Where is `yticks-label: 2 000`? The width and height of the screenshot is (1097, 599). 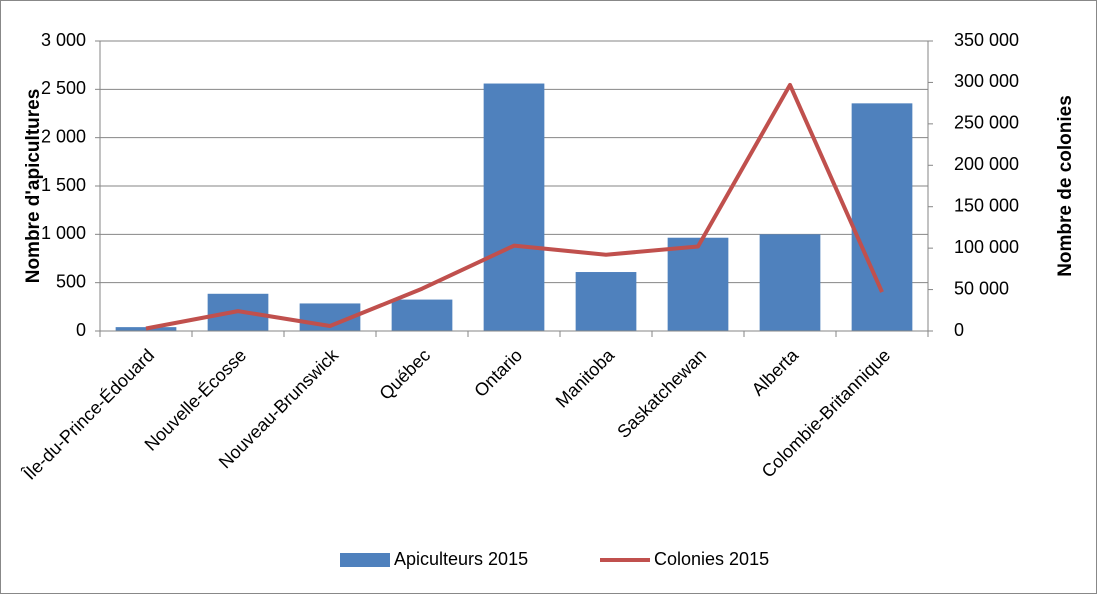
yticks-label: 2 000 is located at coordinates (63, 136).